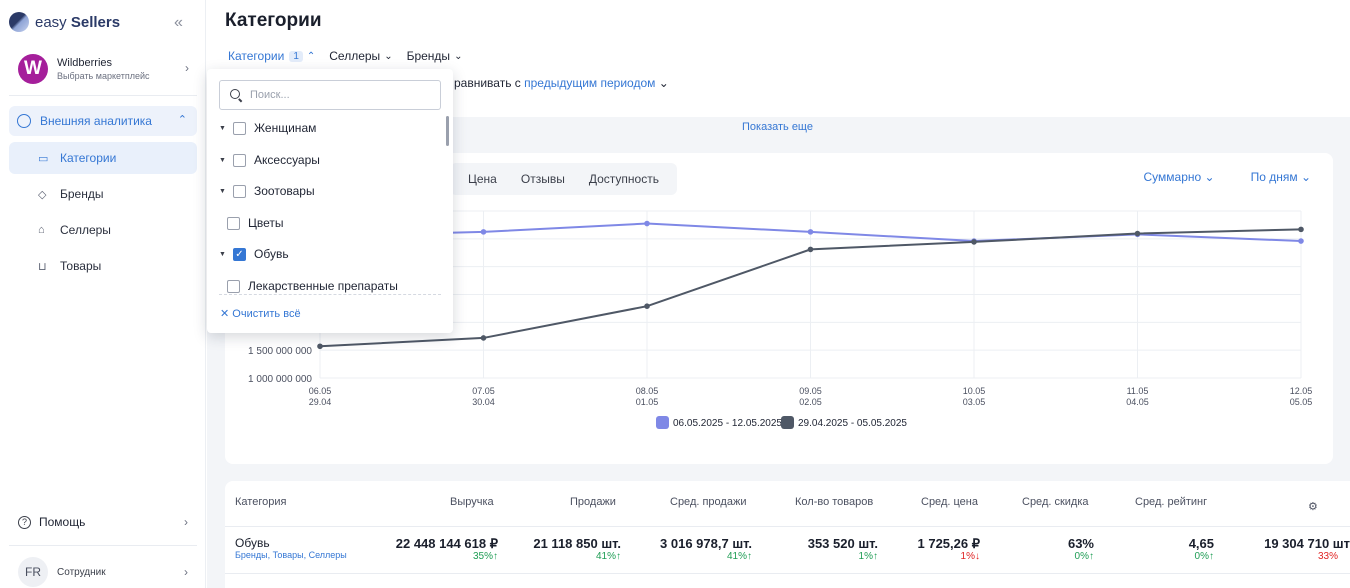 The height and width of the screenshot is (588, 1350). I want to click on help-link: ? Помощь ›, so click(103, 522).